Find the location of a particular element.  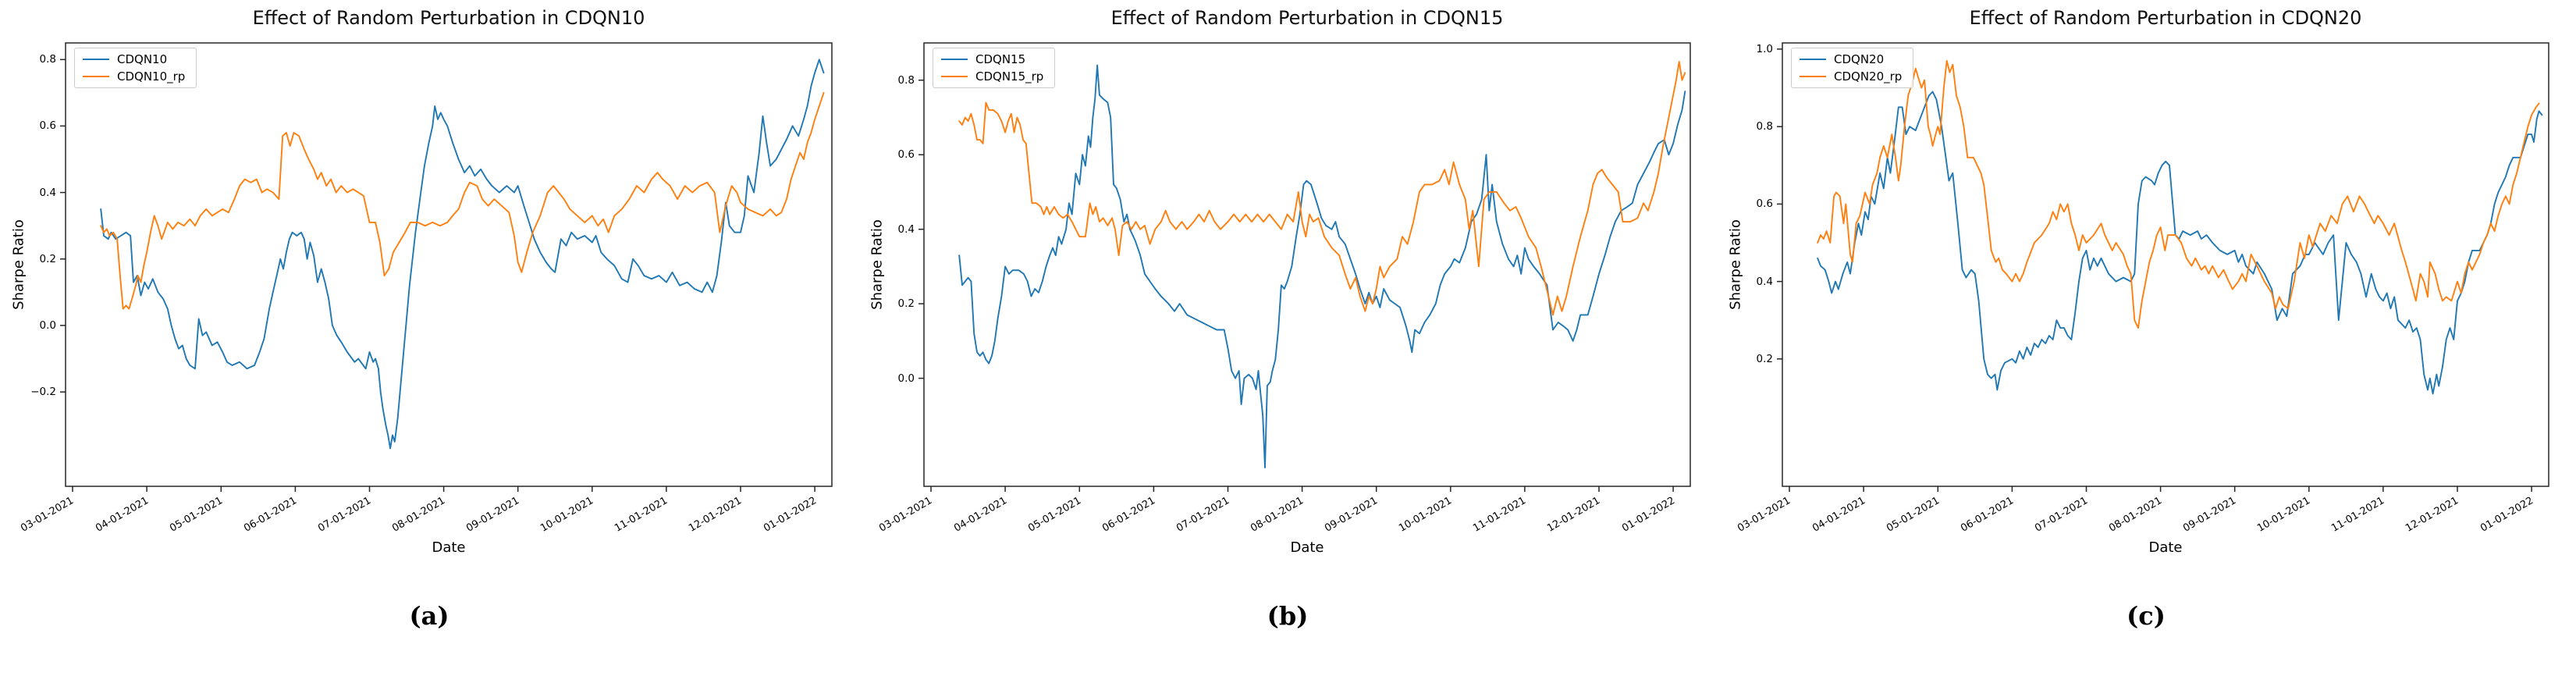

legend-label: CDQN10_rp is located at coordinates (152, 76).